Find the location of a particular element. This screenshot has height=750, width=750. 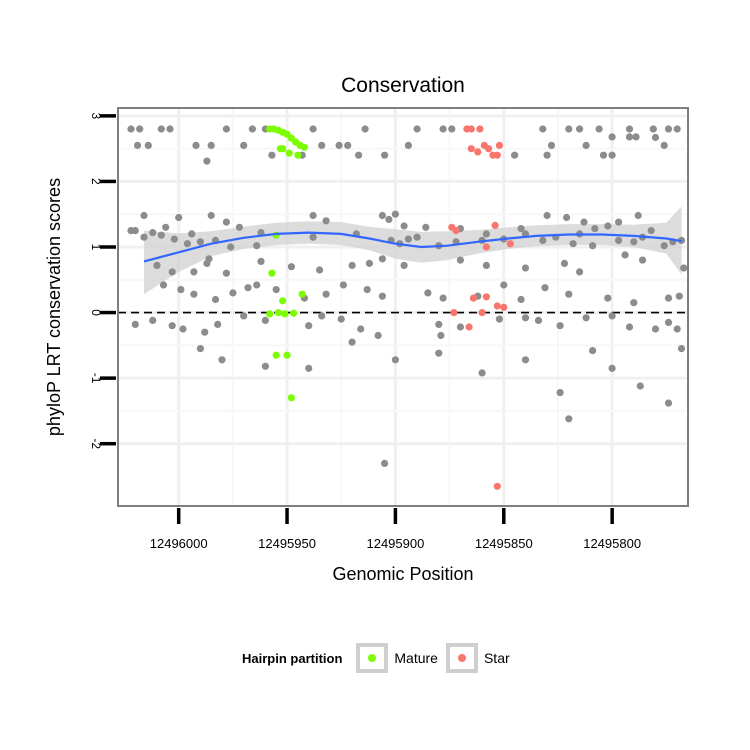

legend: Hairpin partition Mature Star is located at coordinates (380, 658).